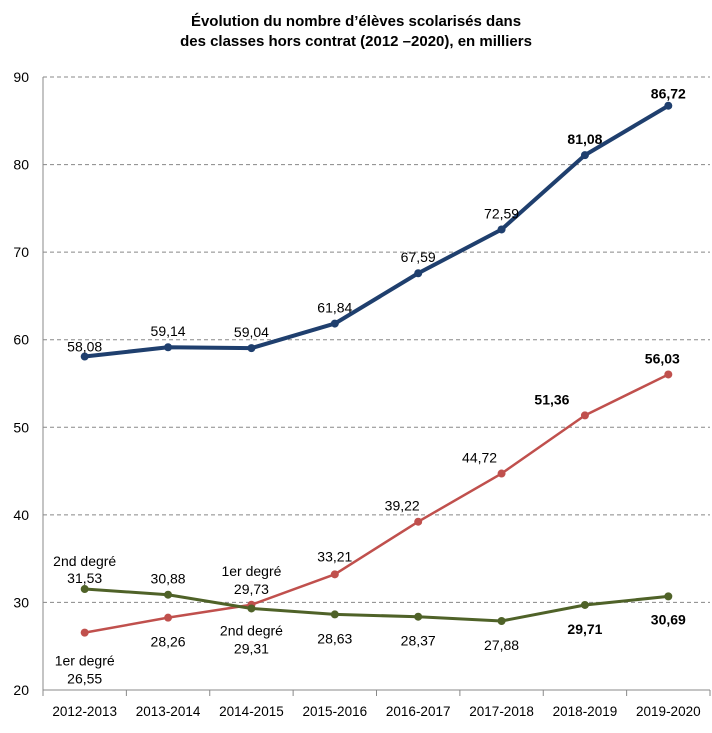 The height and width of the screenshot is (733, 712). What do you see at coordinates (21, 165) in the screenshot?
I see `y-tick-label: 80` at bounding box center [21, 165].